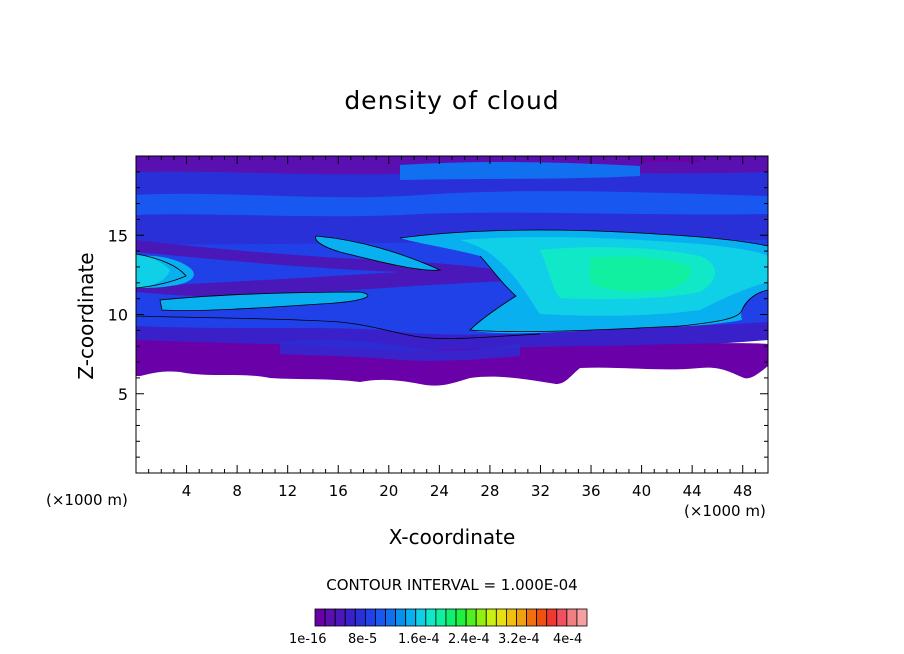 This screenshot has width=904, height=654. I want to click on y-axis-unit: (×1000 m), so click(87, 500).